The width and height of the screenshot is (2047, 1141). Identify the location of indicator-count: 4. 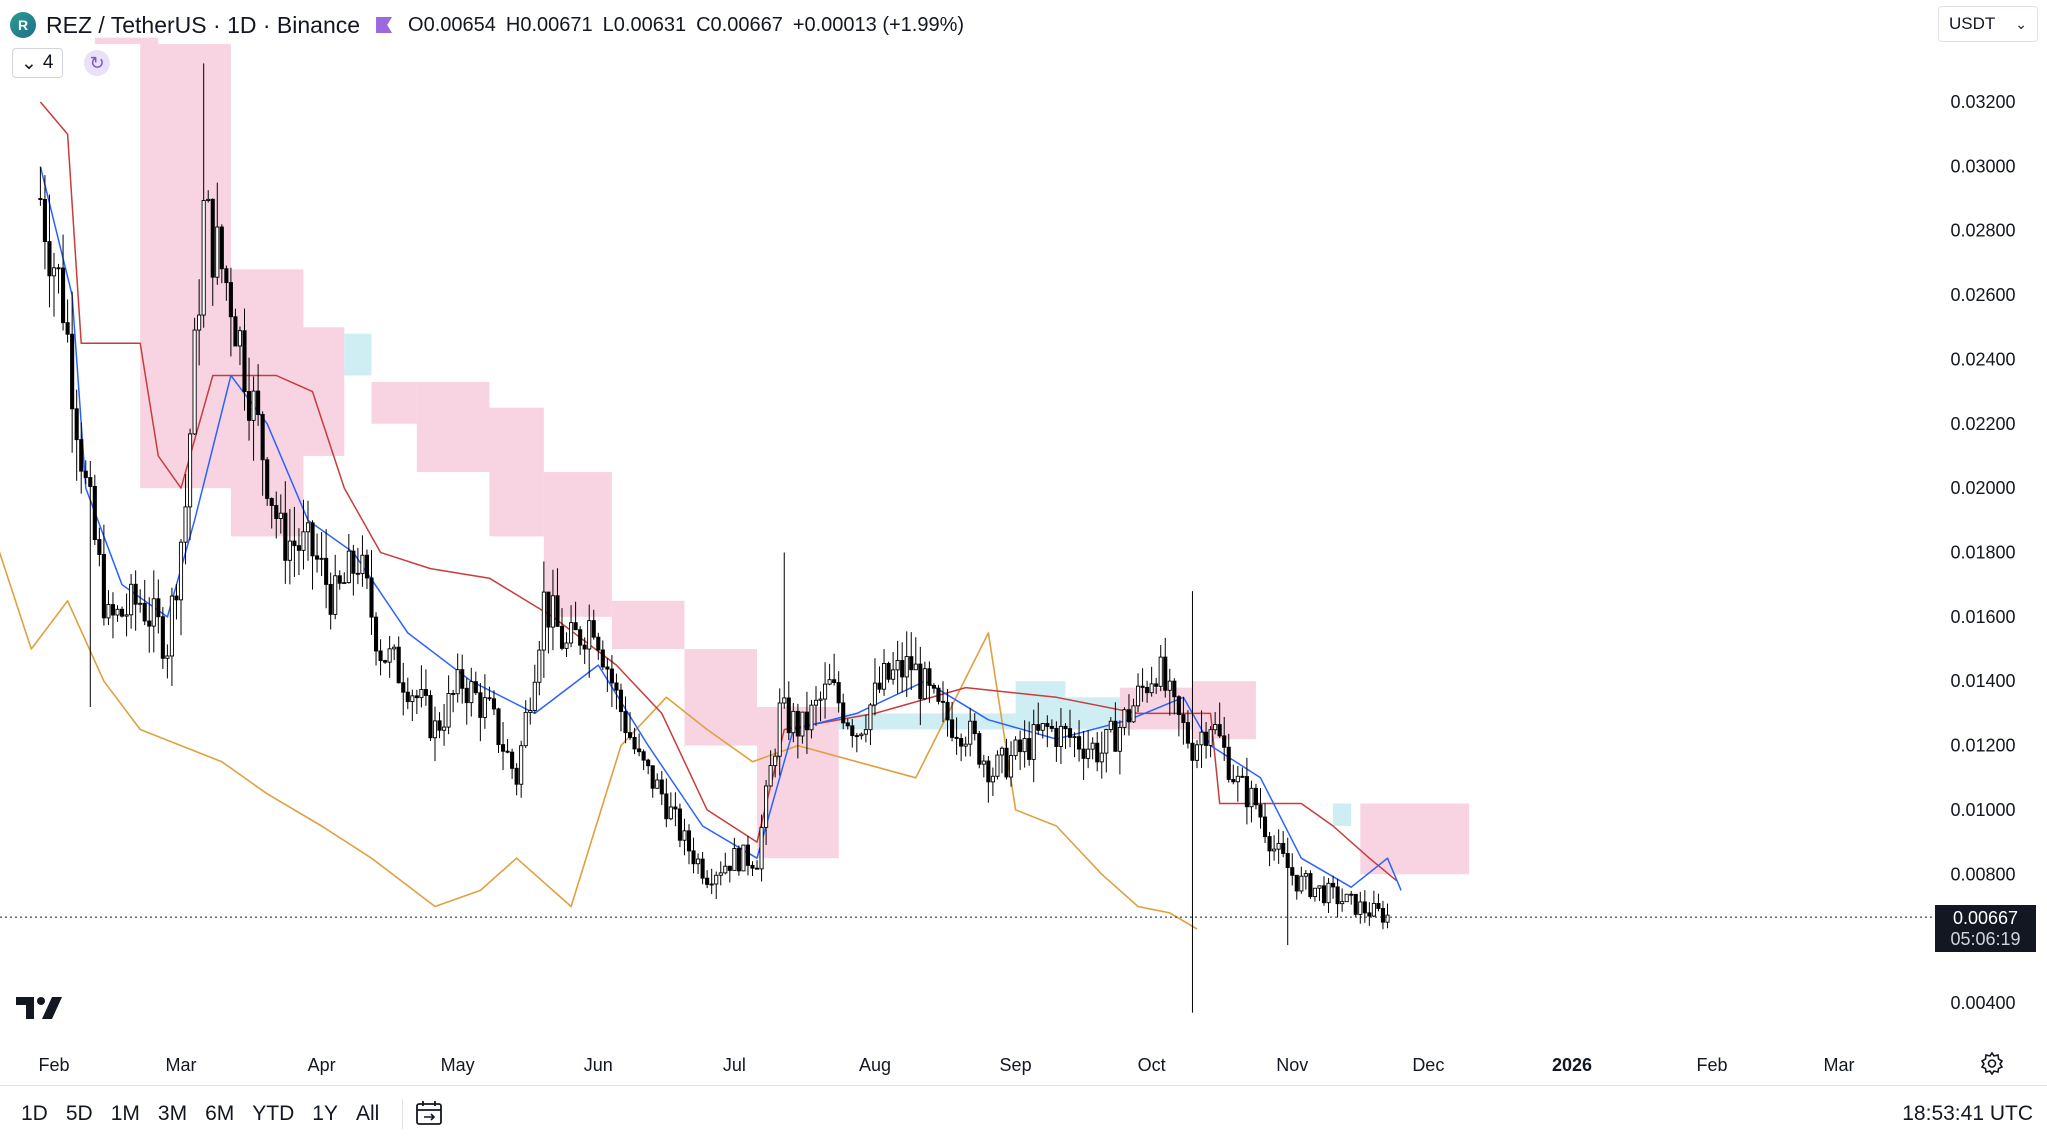
(48, 62).